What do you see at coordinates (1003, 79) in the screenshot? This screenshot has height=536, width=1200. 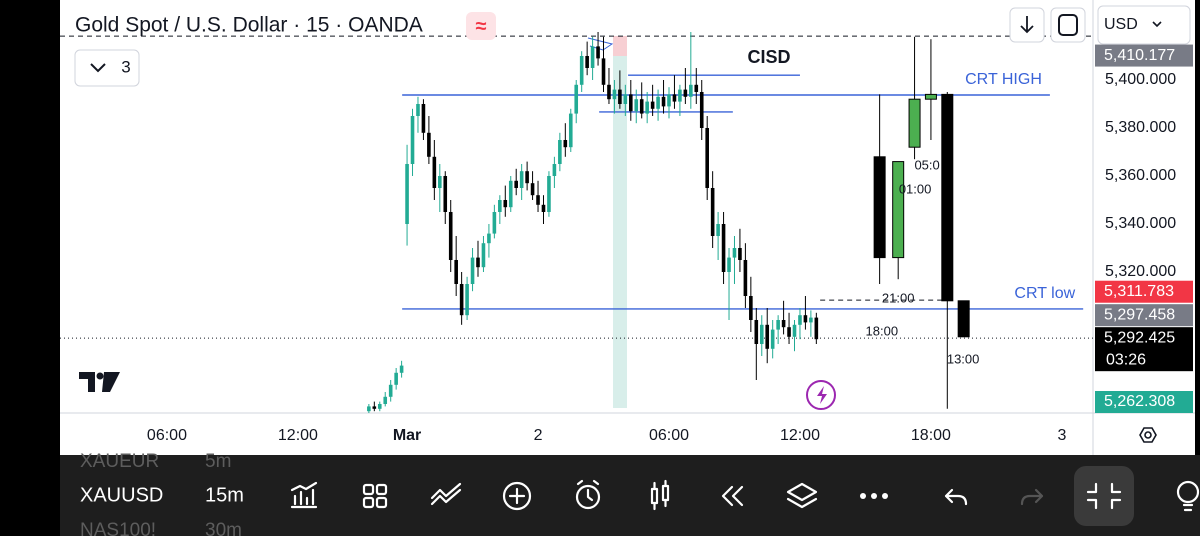 I see `level-label: CRT HIGH` at bounding box center [1003, 79].